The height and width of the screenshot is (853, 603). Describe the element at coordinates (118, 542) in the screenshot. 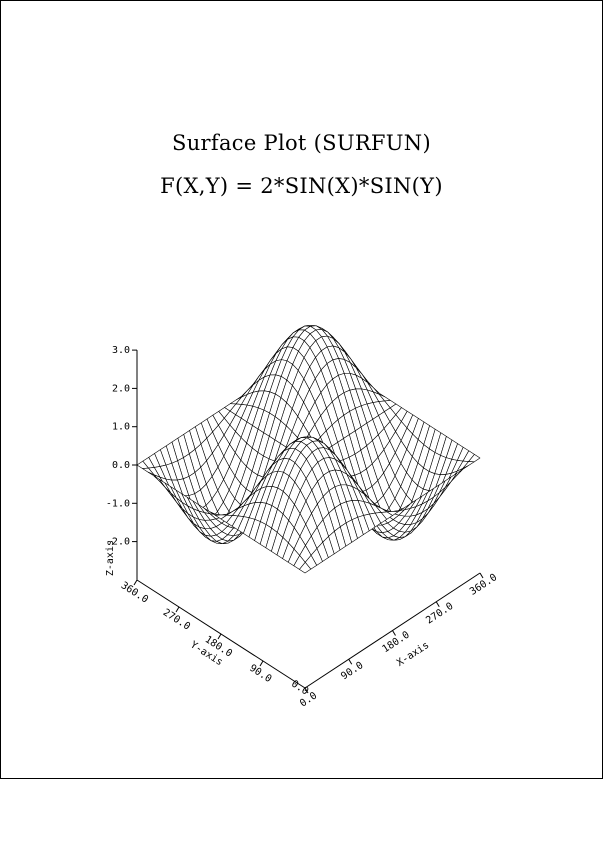

I see `z-tick-label: -2.0` at that location.